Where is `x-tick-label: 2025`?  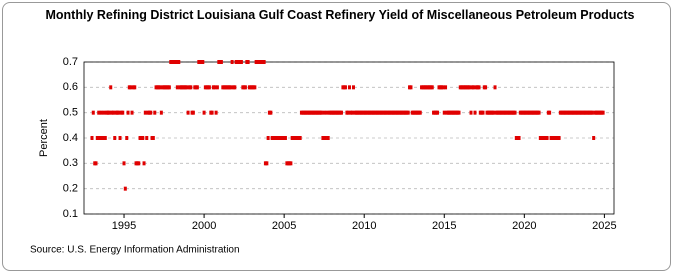
x-tick-label: 2025 is located at coordinates (604, 226).